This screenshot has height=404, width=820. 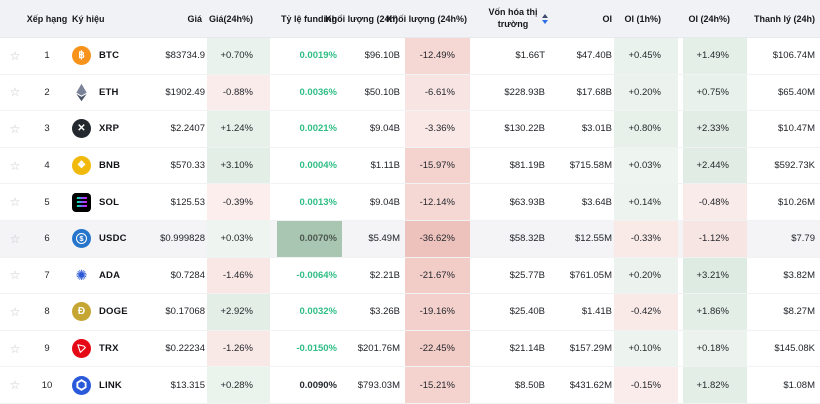 What do you see at coordinates (436, 129) in the screenshot?
I see `volume-24h-pct-cell: -3.36%` at bounding box center [436, 129].